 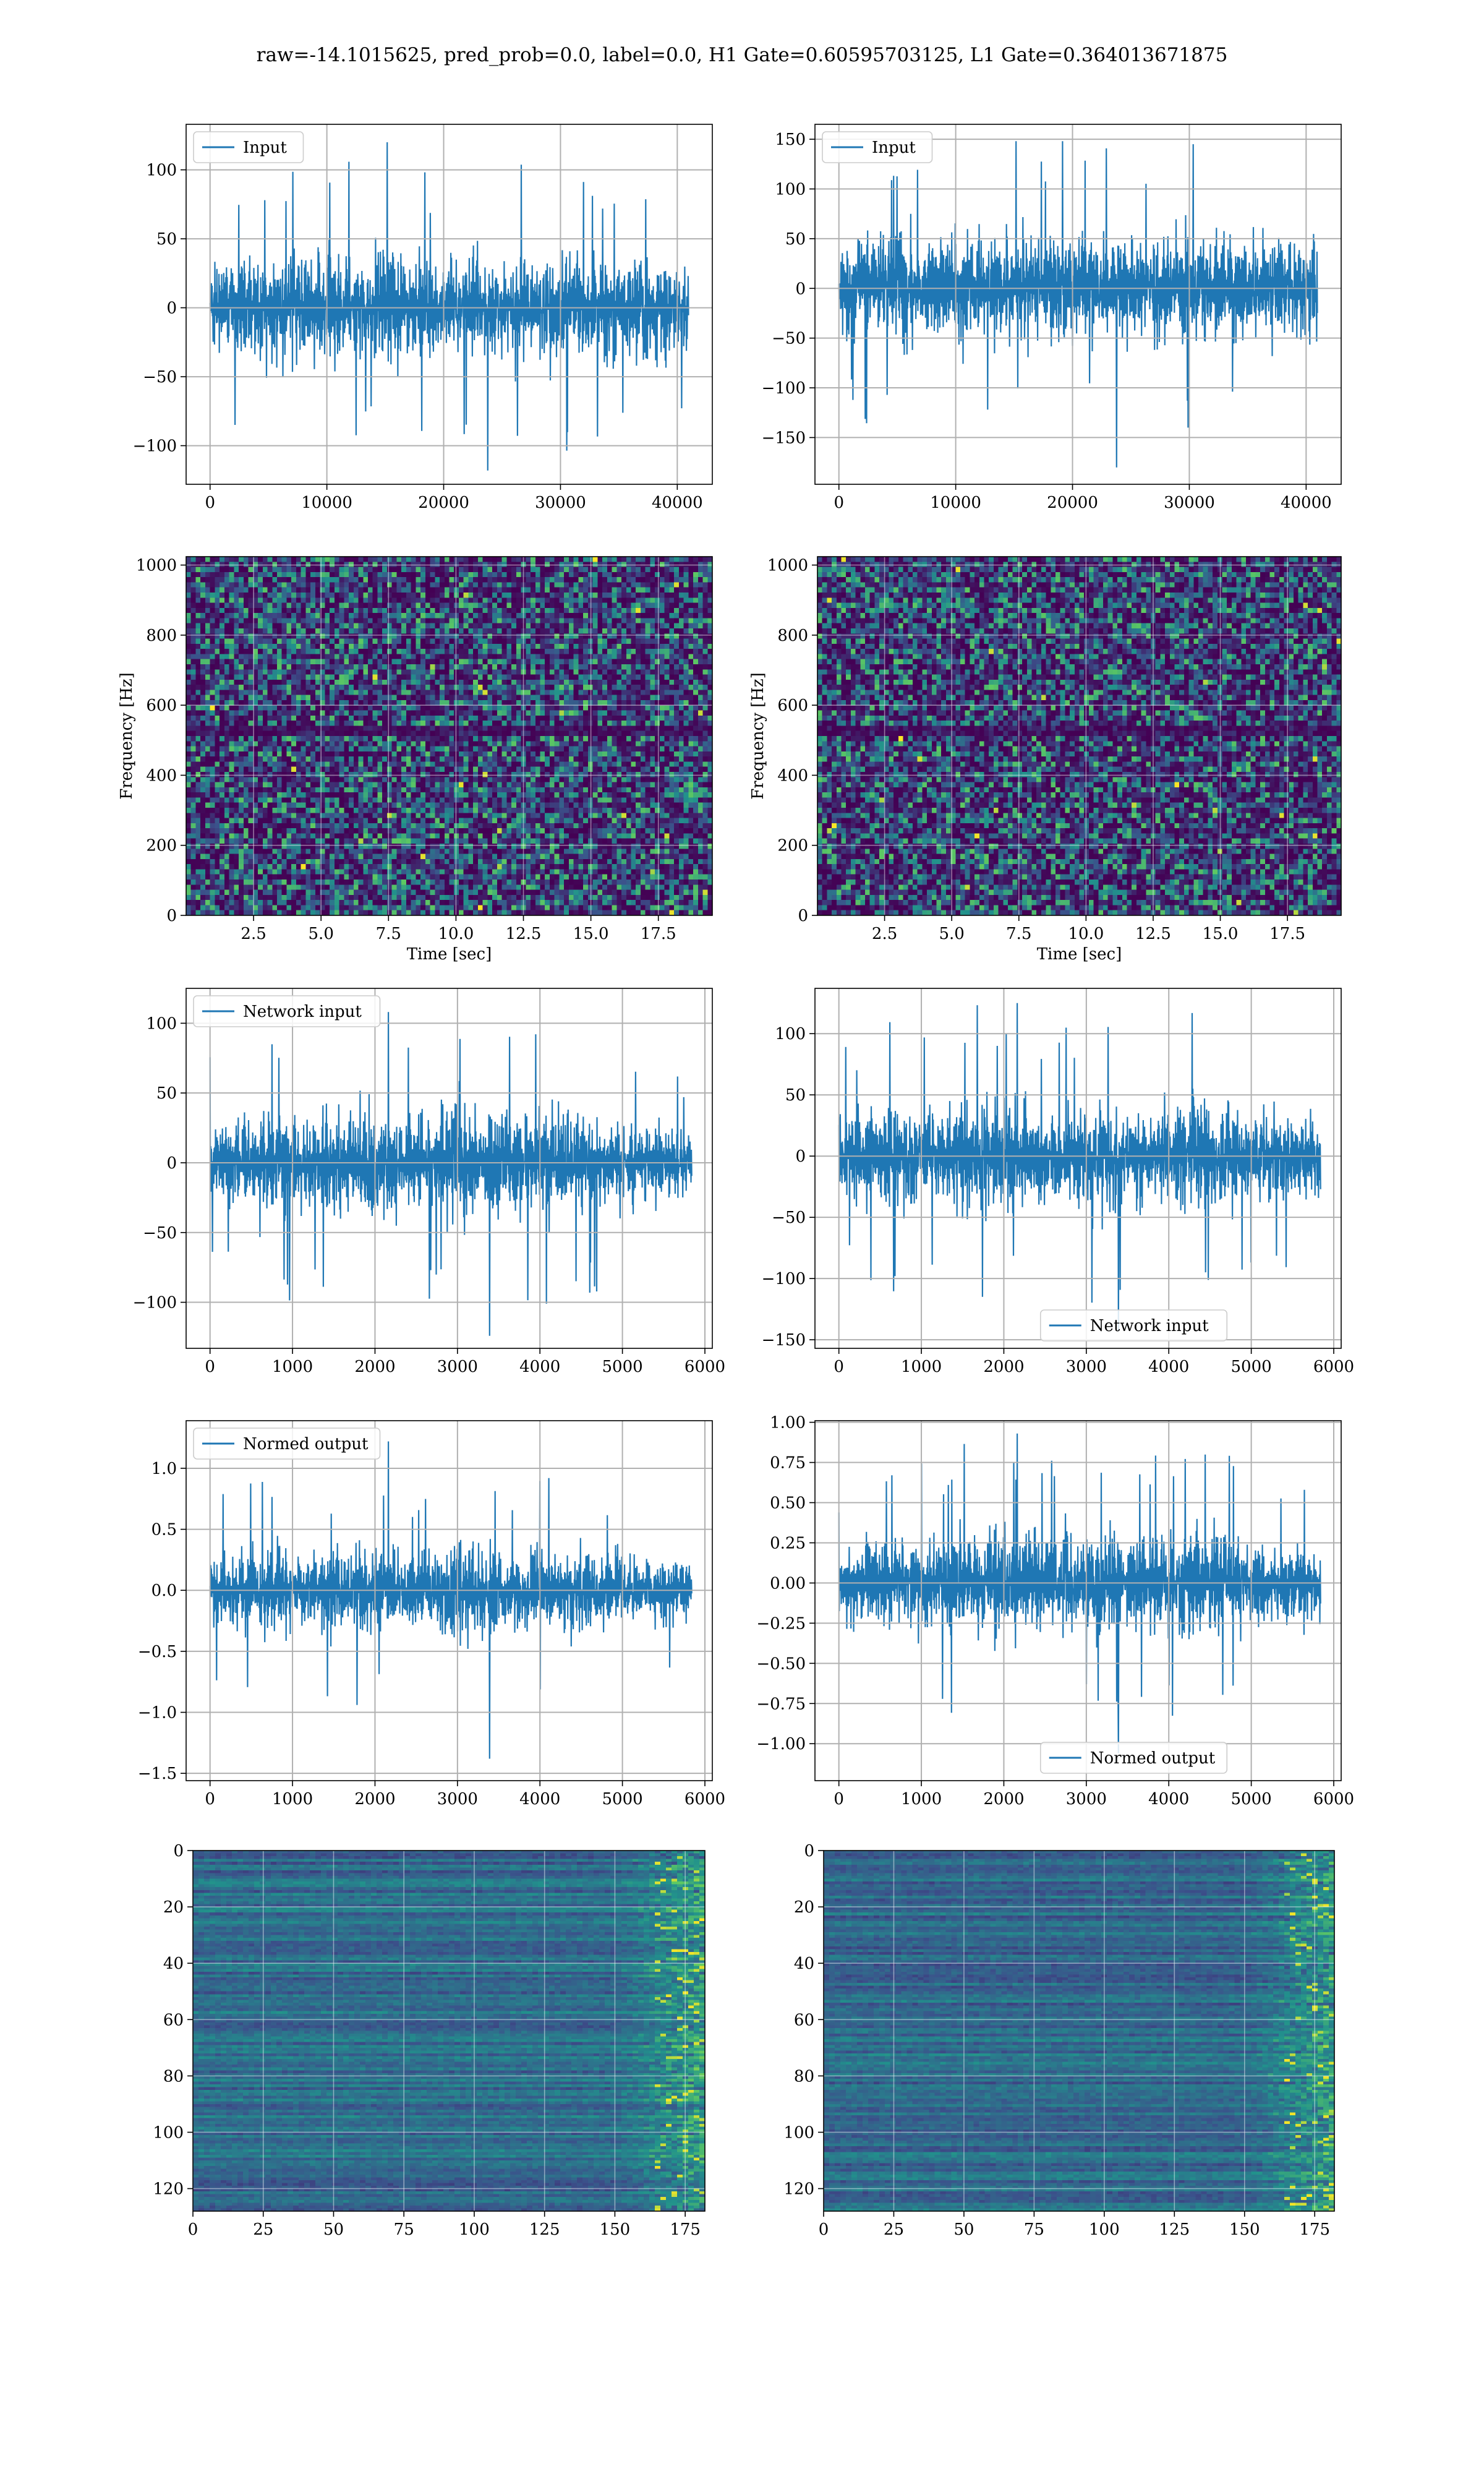 I want to click on y-tick-label: 150, so click(x=790, y=140).